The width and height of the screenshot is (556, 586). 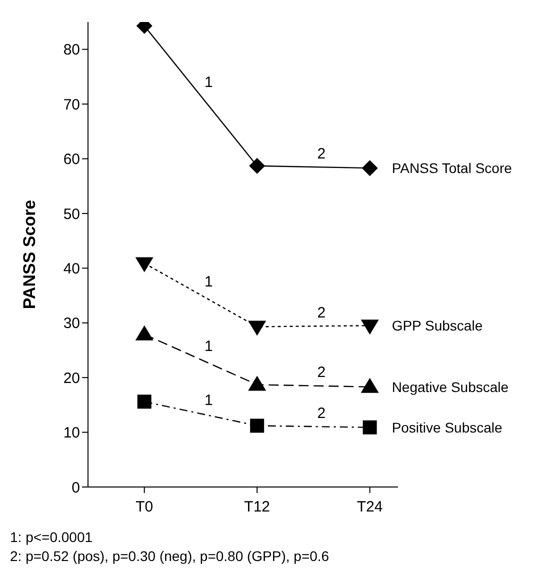 I want to click on y-axis-title: PANSS Score, so click(x=30, y=255).